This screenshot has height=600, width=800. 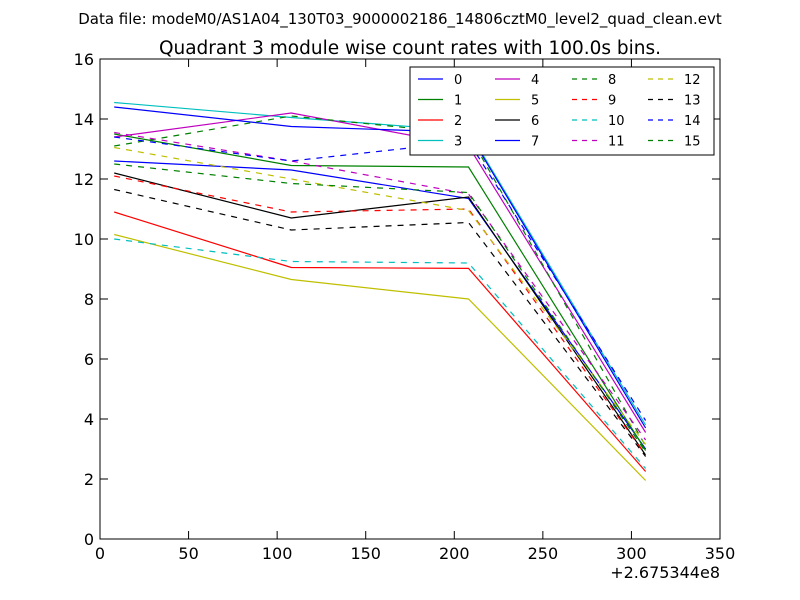 I want to click on x-offset-label: +2.675344e8, so click(x=665, y=572).